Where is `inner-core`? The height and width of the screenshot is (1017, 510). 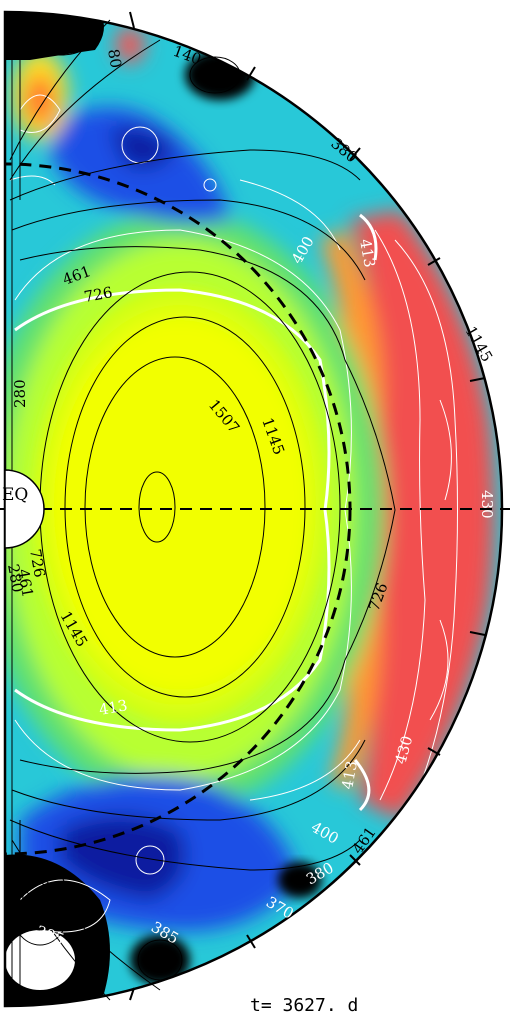
inner-core is located at coordinates (24, 509).